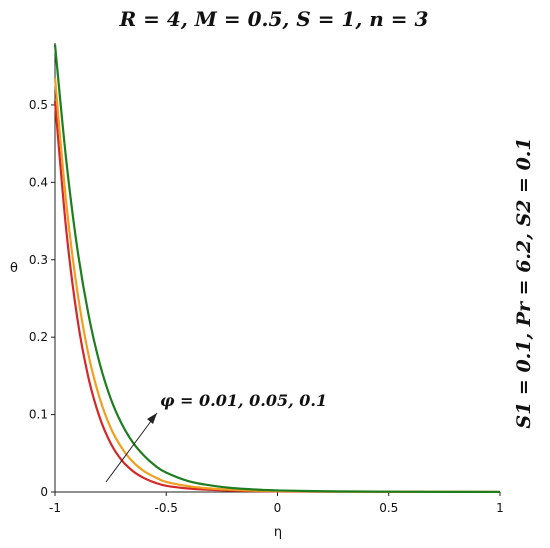  Describe the element at coordinates (274, 19) in the screenshot. I see `chart-title: R = 4, M = 0.5, S = 1, n = 3` at that location.